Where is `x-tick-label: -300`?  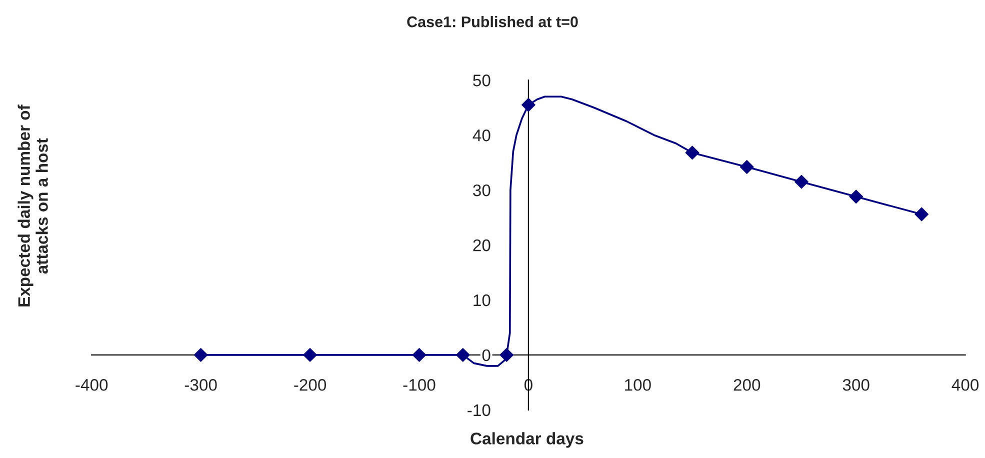 x-tick-label: -300 is located at coordinates (200, 385).